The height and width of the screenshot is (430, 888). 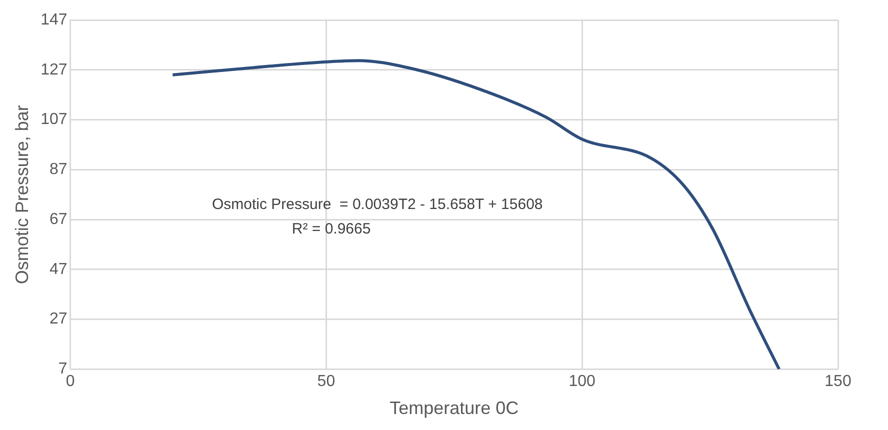 I want to click on y-tick-label: 87, so click(x=59, y=169).